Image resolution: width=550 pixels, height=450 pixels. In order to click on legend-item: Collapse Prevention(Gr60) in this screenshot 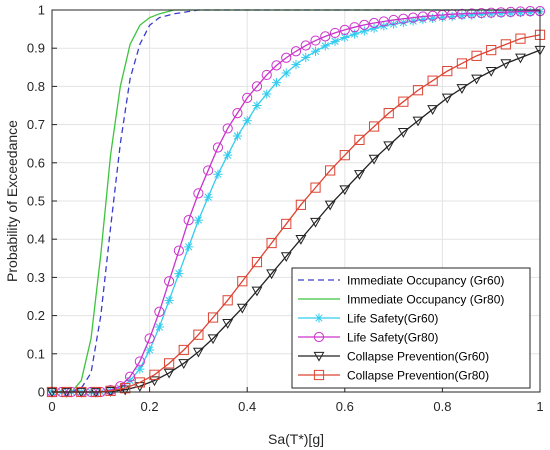, I will do `click(393, 357)`.